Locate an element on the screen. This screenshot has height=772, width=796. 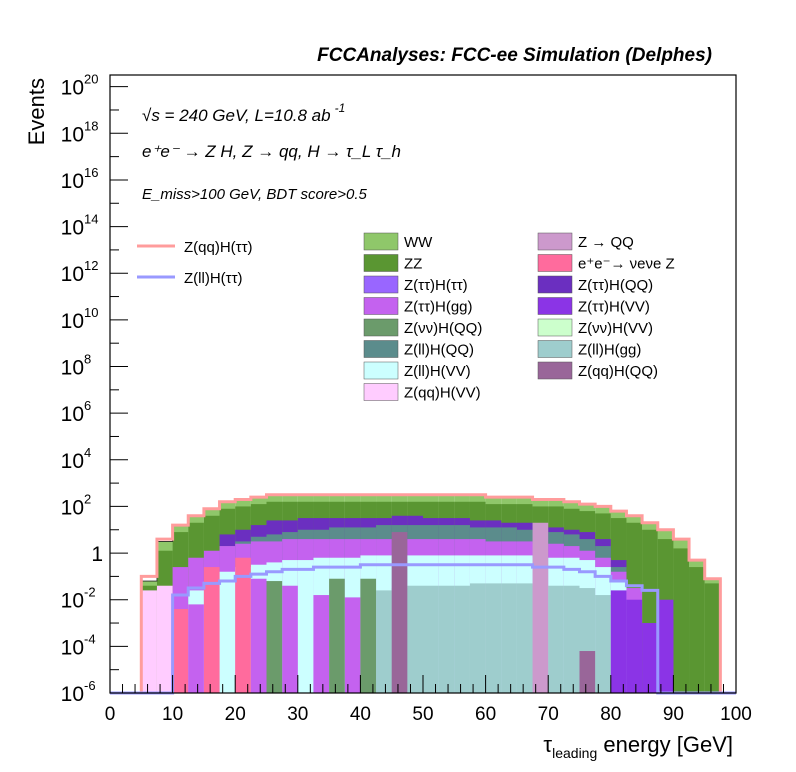
x-tick-label: 30 is located at coordinates (297, 714).